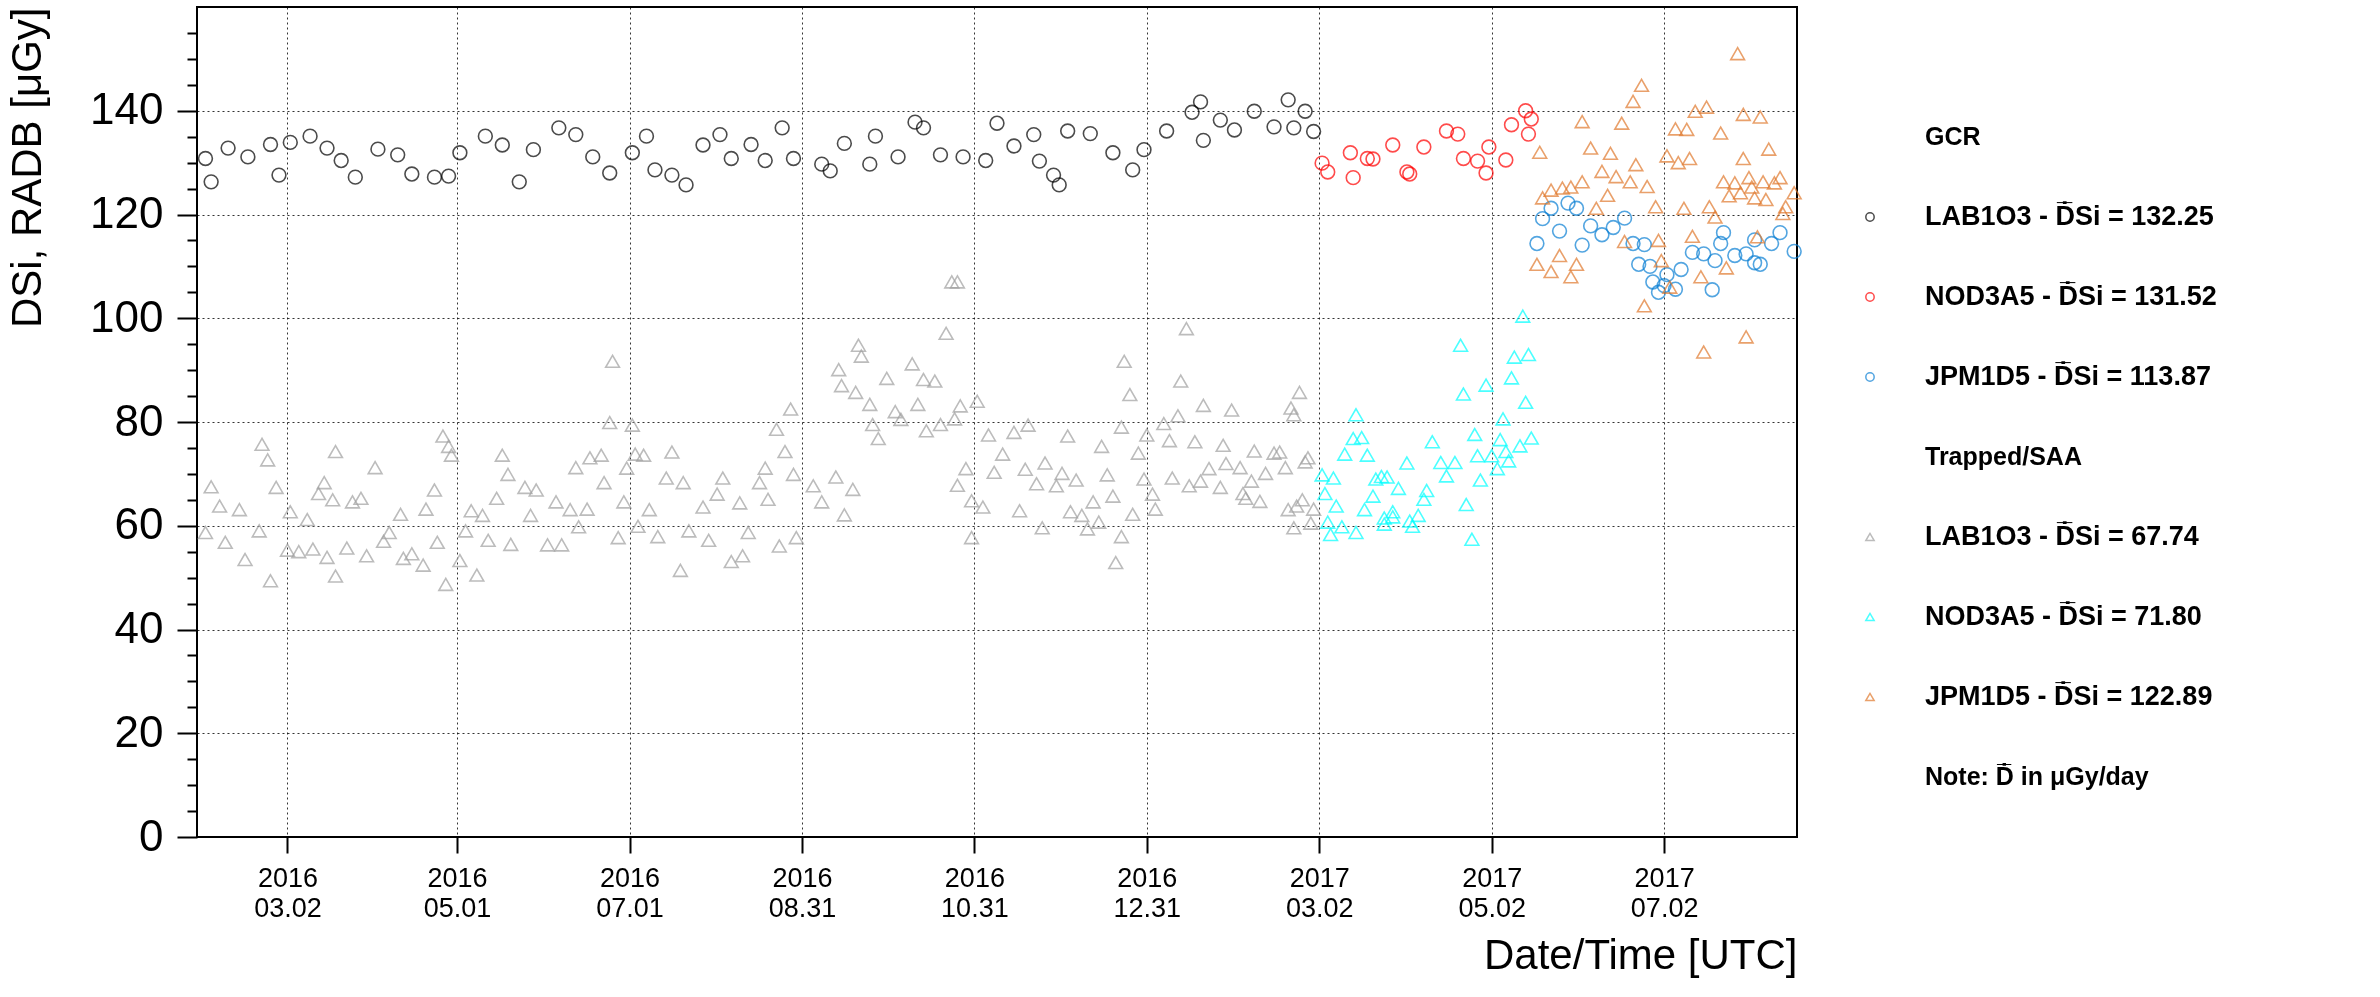 The image size is (2380, 997). What do you see at coordinates (630, 892) in the screenshot?
I see `x-tick-label: 2016 07.01` at bounding box center [630, 892].